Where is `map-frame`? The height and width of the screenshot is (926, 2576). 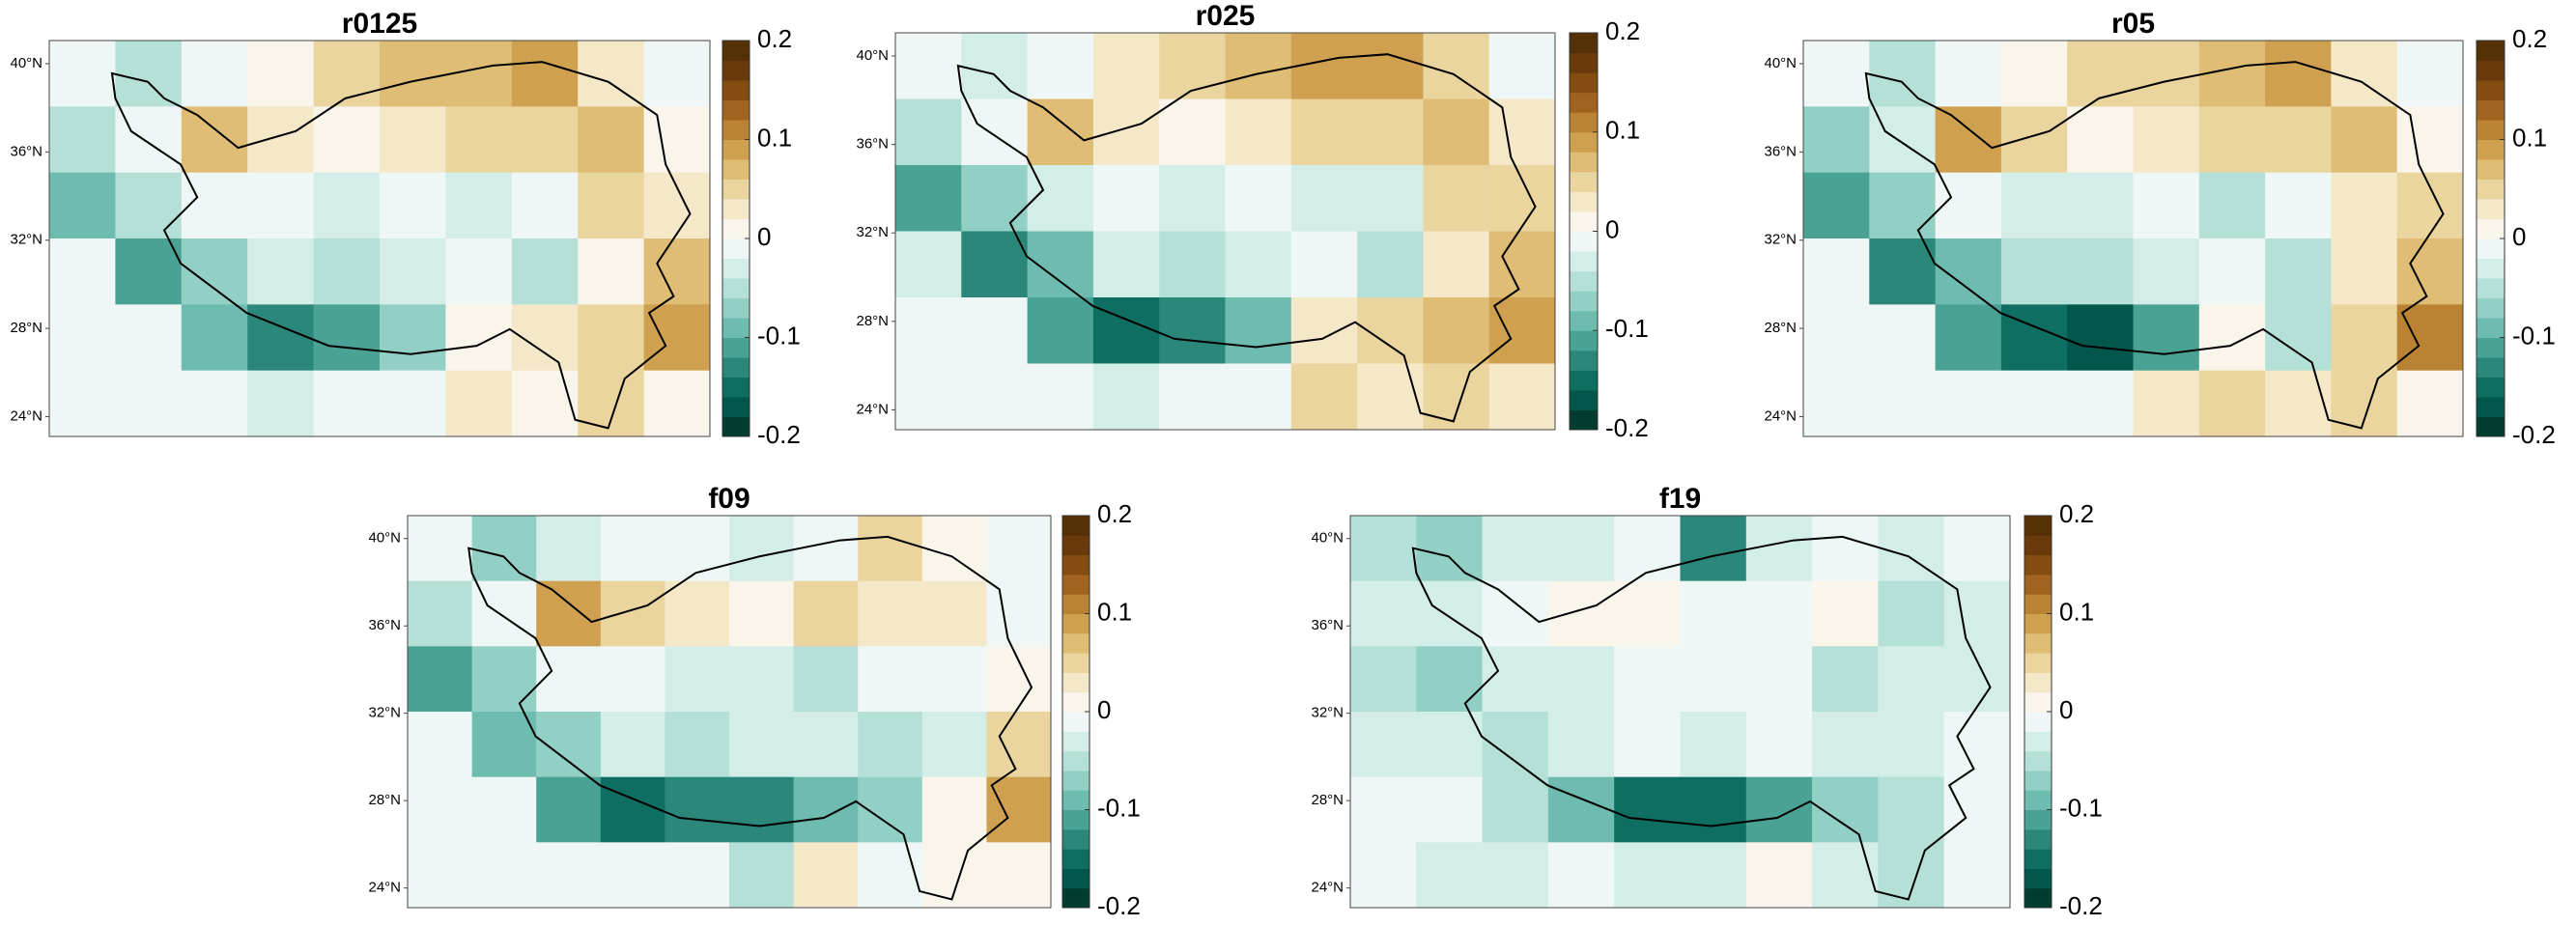 map-frame is located at coordinates (379, 239).